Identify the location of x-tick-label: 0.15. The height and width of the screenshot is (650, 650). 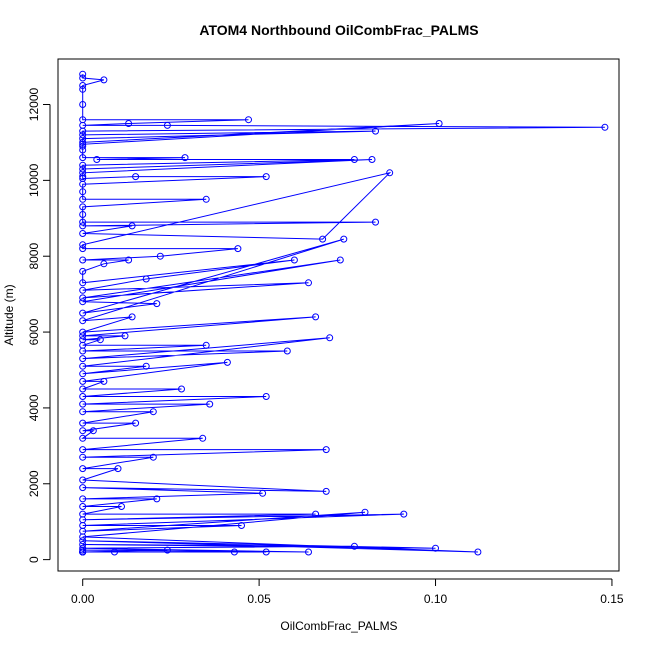
(612, 599).